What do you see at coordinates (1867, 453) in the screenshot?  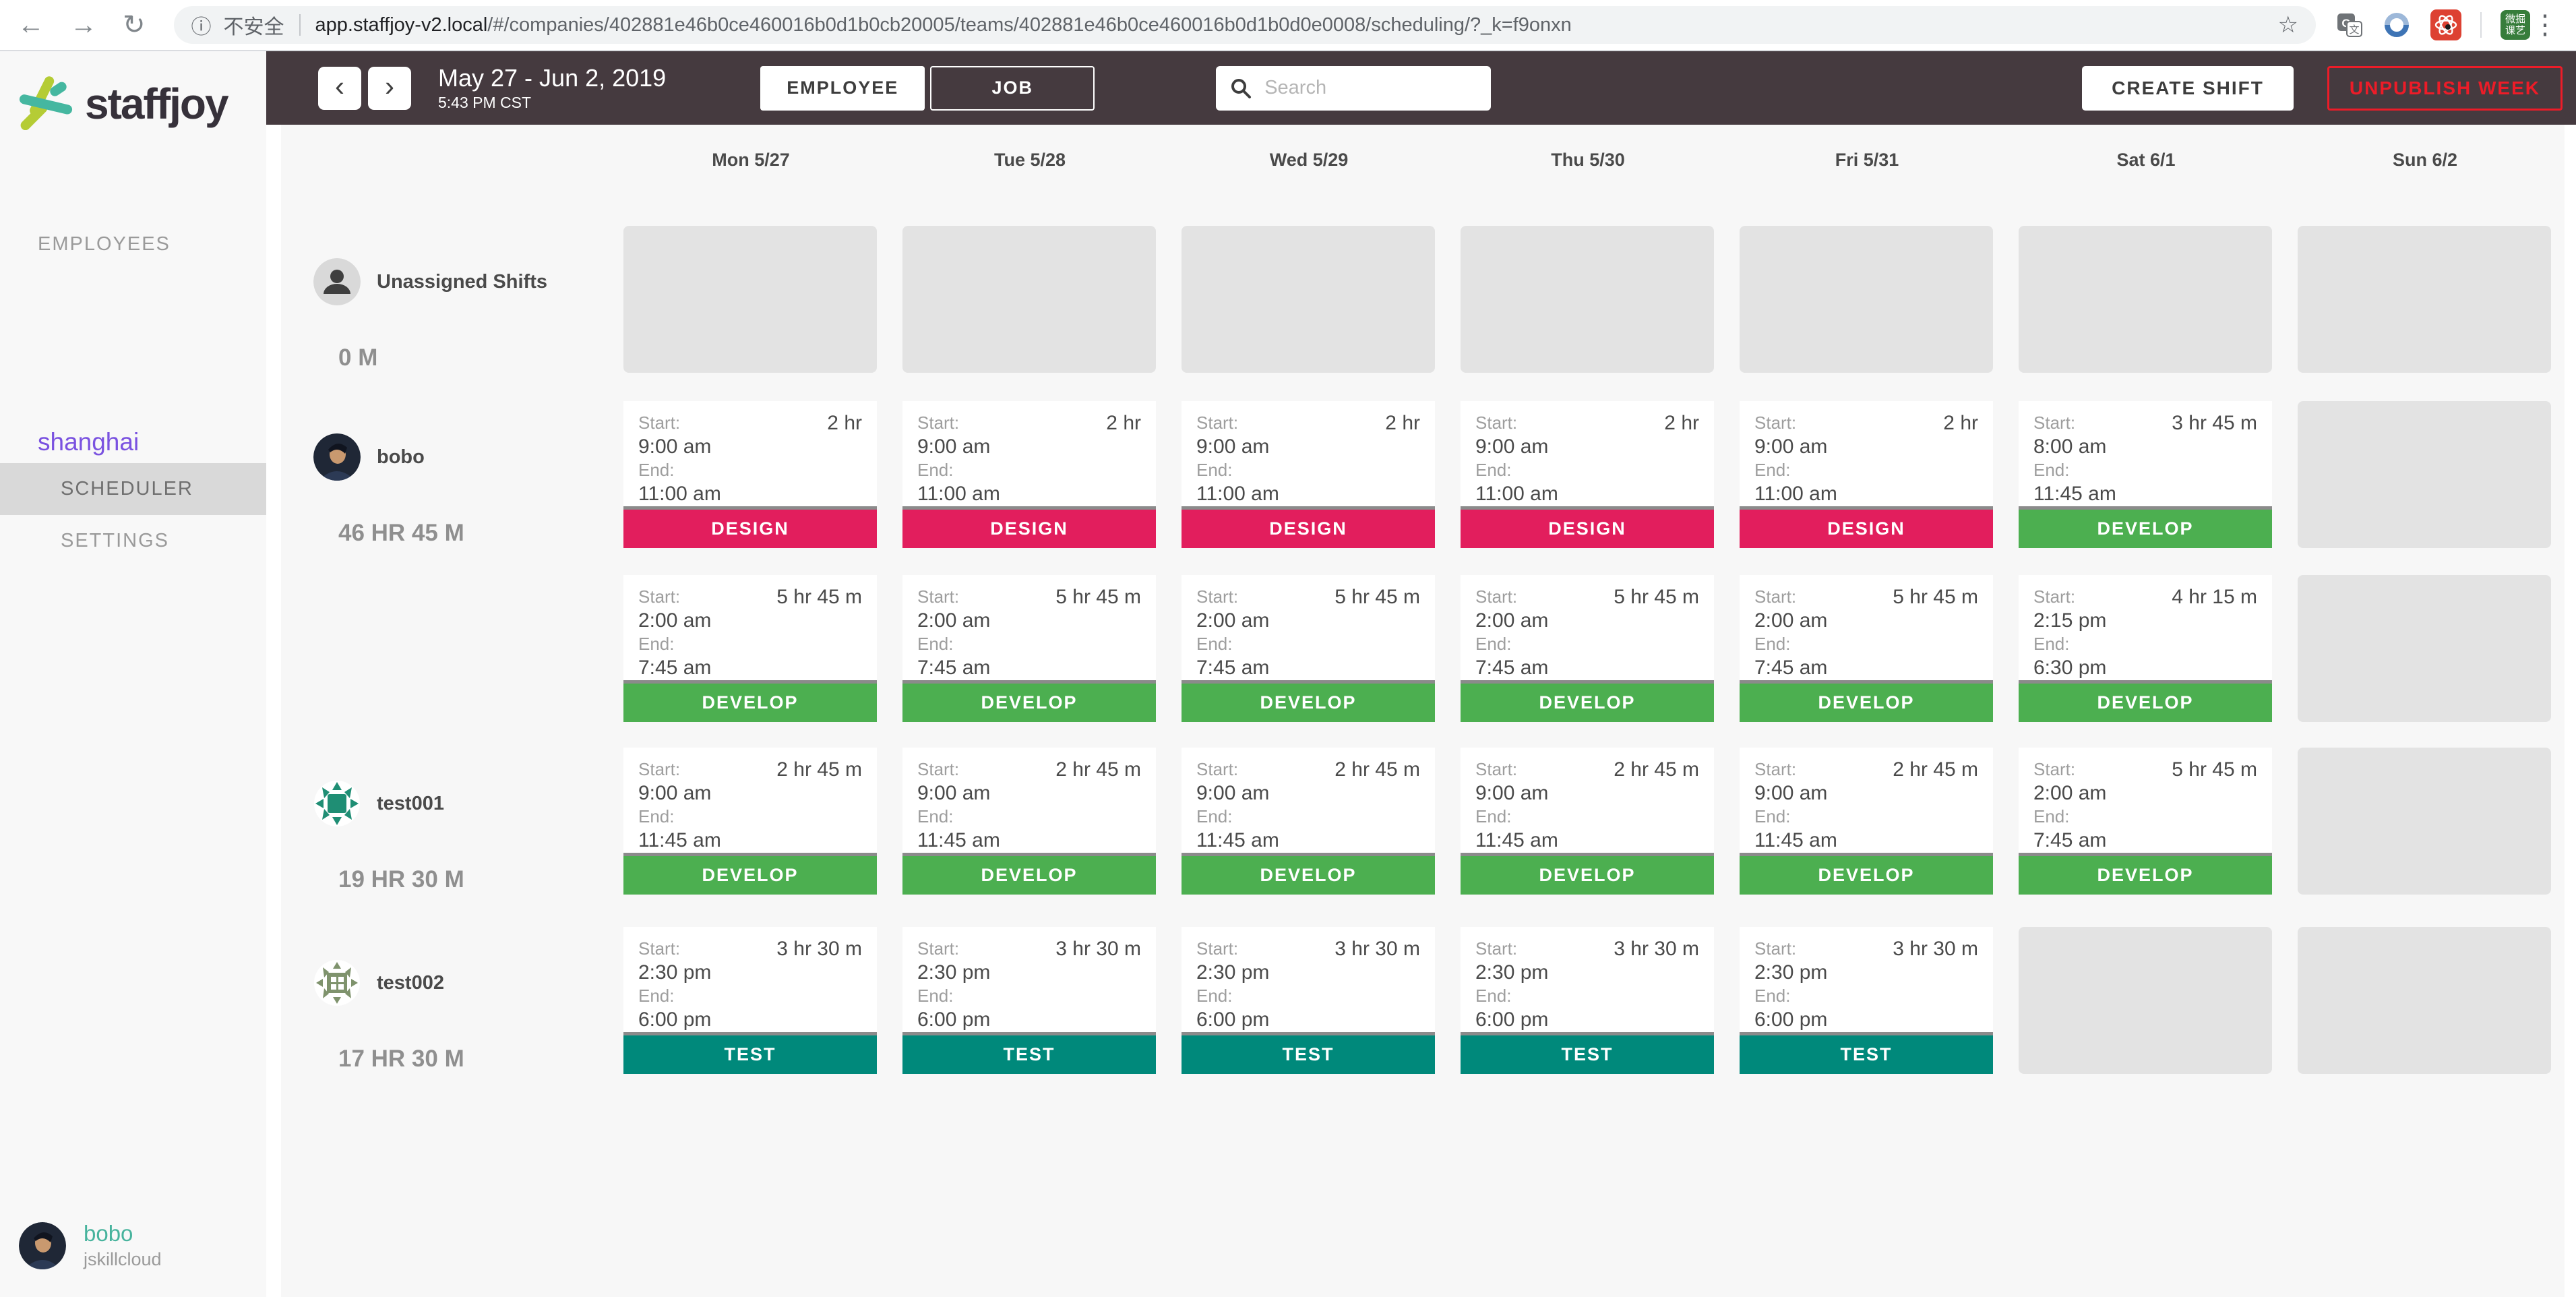 I see `shift-card-body: Start: 9:00 am End: 11:00 am 2 hr` at bounding box center [1867, 453].